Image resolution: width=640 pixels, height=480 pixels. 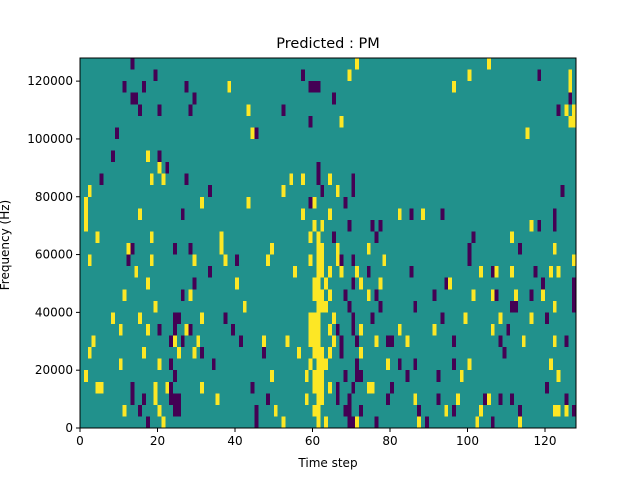 What do you see at coordinates (54, 255) in the screenshot?
I see `y-tick-label: 60000` at bounding box center [54, 255].